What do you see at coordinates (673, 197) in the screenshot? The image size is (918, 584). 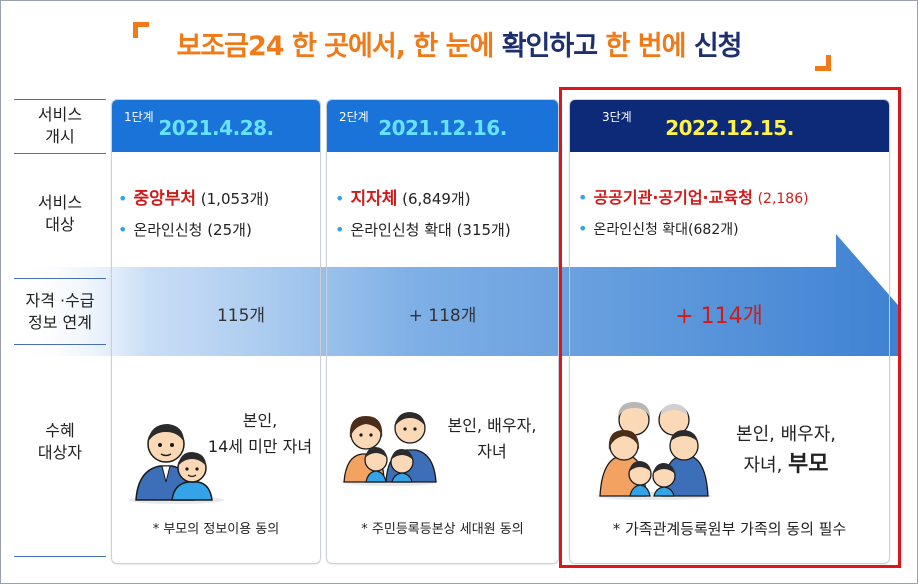 I see `target-name: 공공기관·공기업·교육청` at bounding box center [673, 197].